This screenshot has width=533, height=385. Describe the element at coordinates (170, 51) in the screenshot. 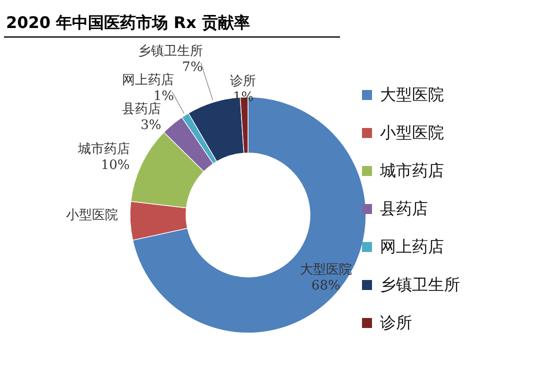

I see `slice-label: 乡镇卫生所` at that location.